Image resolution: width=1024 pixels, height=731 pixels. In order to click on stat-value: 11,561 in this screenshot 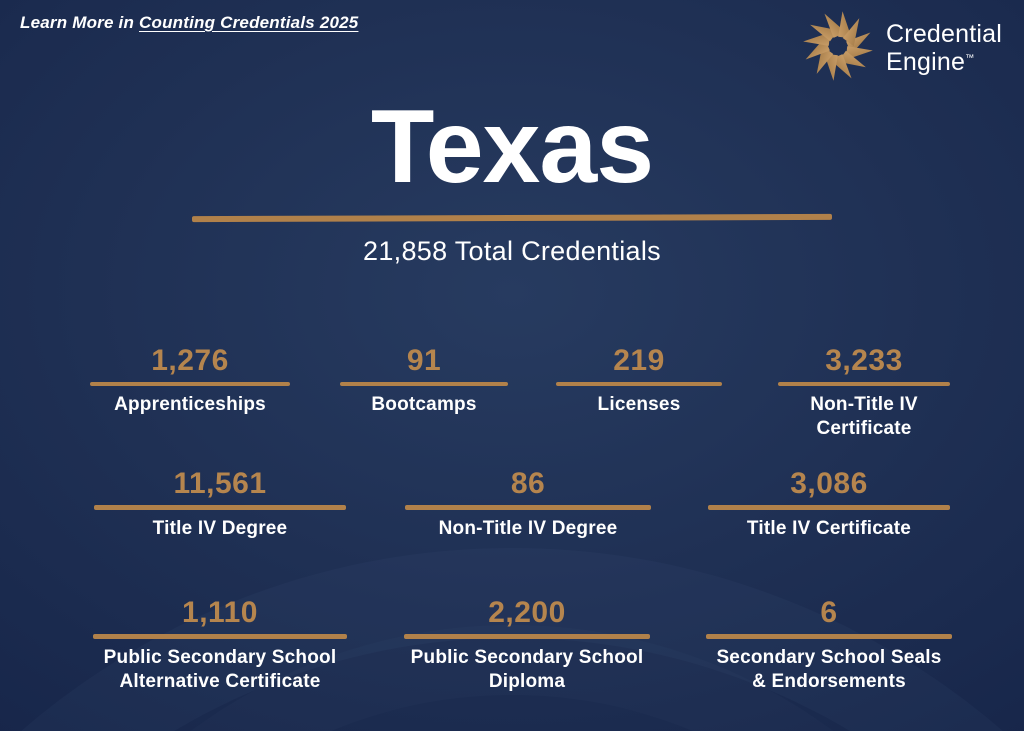, I will do `click(220, 483)`.